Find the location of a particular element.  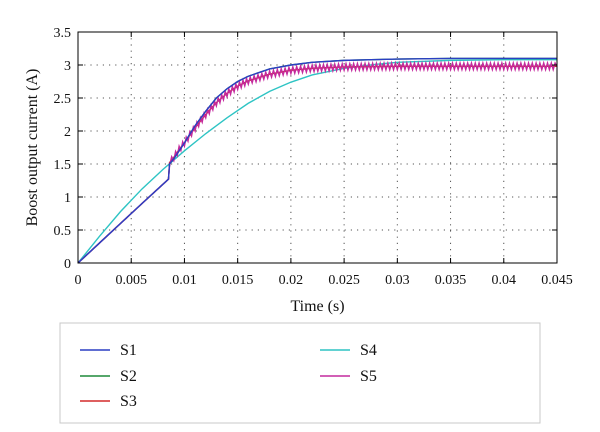

y-tick-label: 2.5 is located at coordinates (63, 99).